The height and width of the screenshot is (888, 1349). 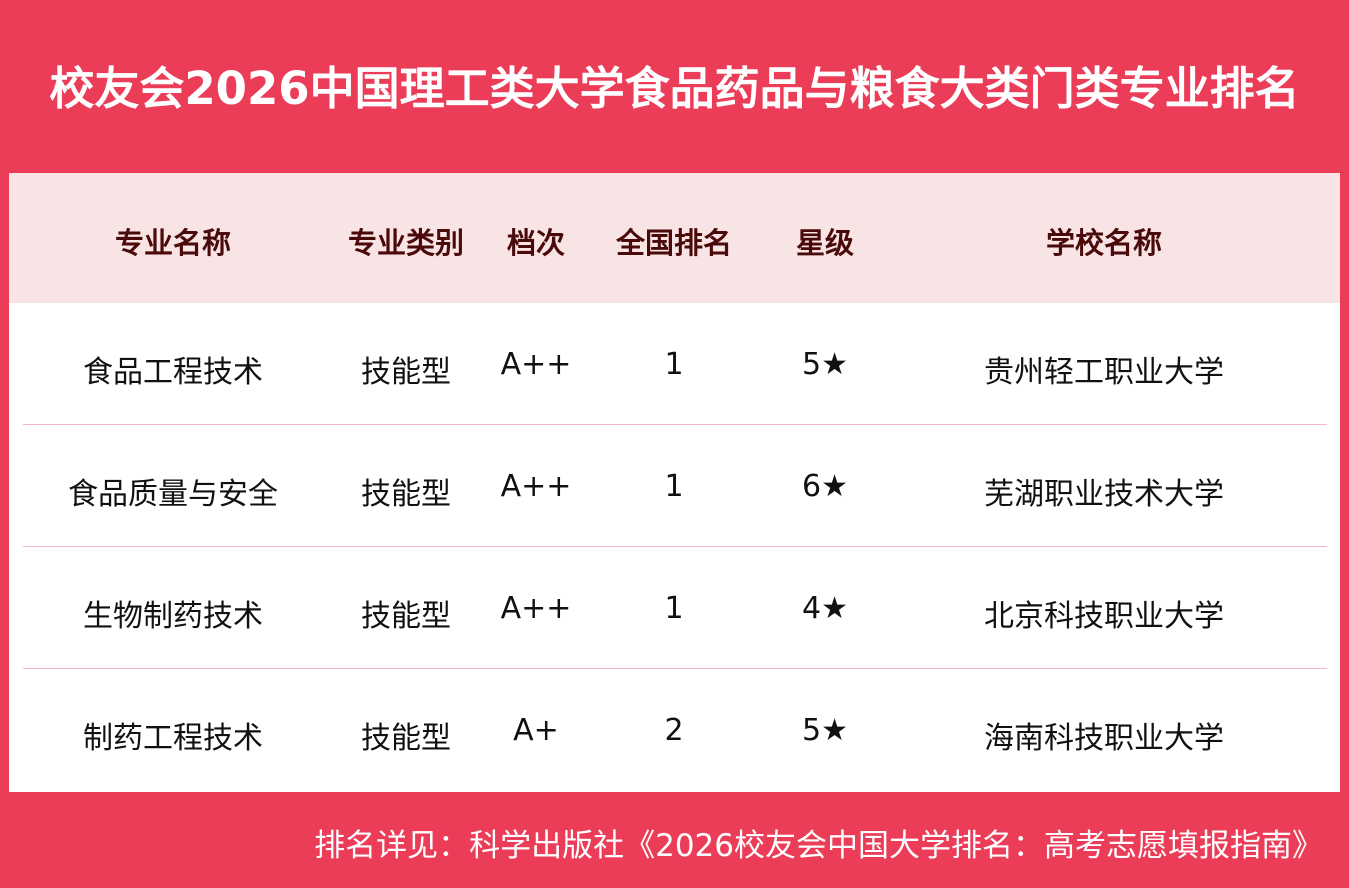 What do you see at coordinates (818, 846) in the screenshot?
I see `source-note: 排名详见：科学出版社《2026校友会中国大学排名：高考志愿填报指南》` at bounding box center [818, 846].